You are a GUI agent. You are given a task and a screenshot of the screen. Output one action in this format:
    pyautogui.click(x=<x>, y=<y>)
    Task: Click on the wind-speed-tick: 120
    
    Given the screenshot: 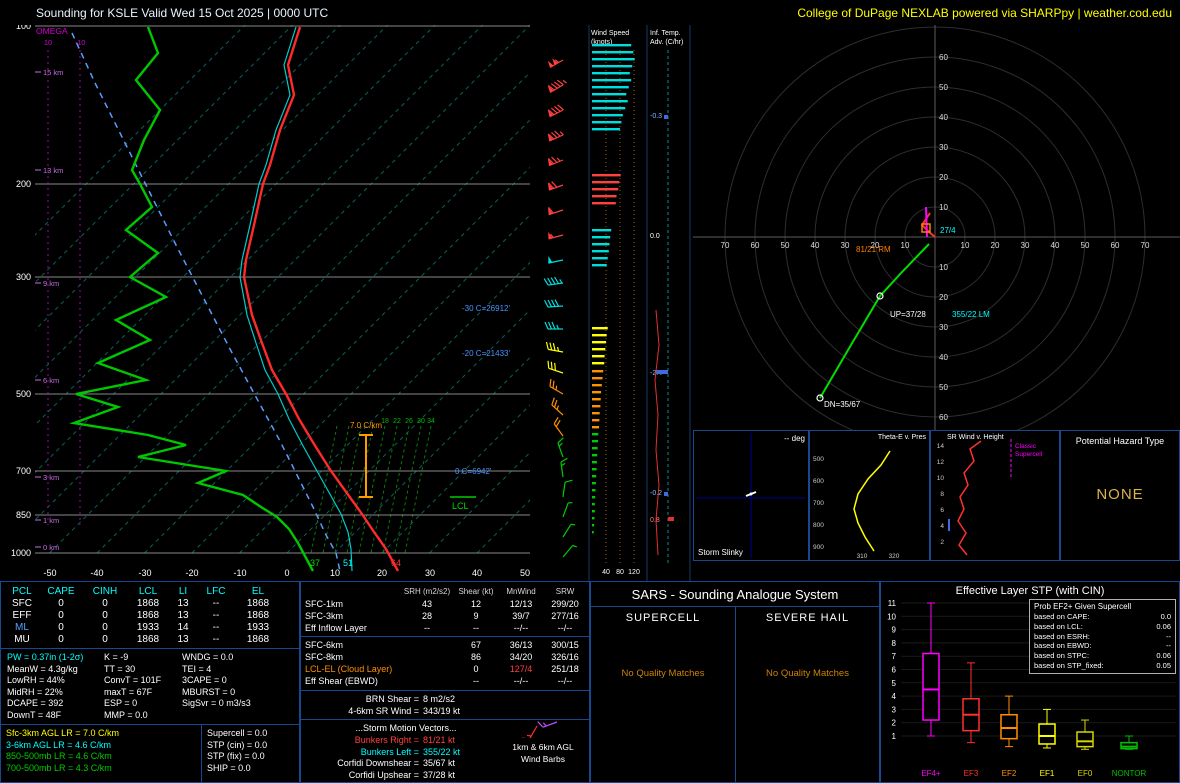 What is the action you would take?
    pyautogui.click(x=634, y=572)
    